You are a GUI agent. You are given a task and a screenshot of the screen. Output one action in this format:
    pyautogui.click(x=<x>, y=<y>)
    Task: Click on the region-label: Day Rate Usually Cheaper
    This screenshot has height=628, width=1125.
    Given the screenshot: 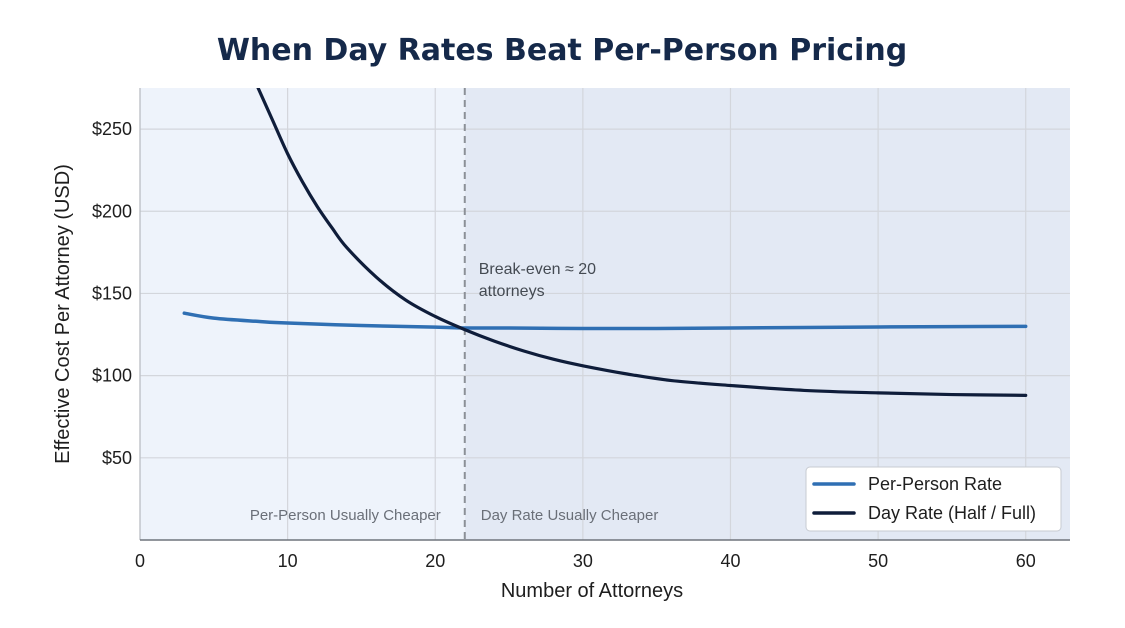 What is the action you would take?
    pyautogui.click(x=570, y=515)
    